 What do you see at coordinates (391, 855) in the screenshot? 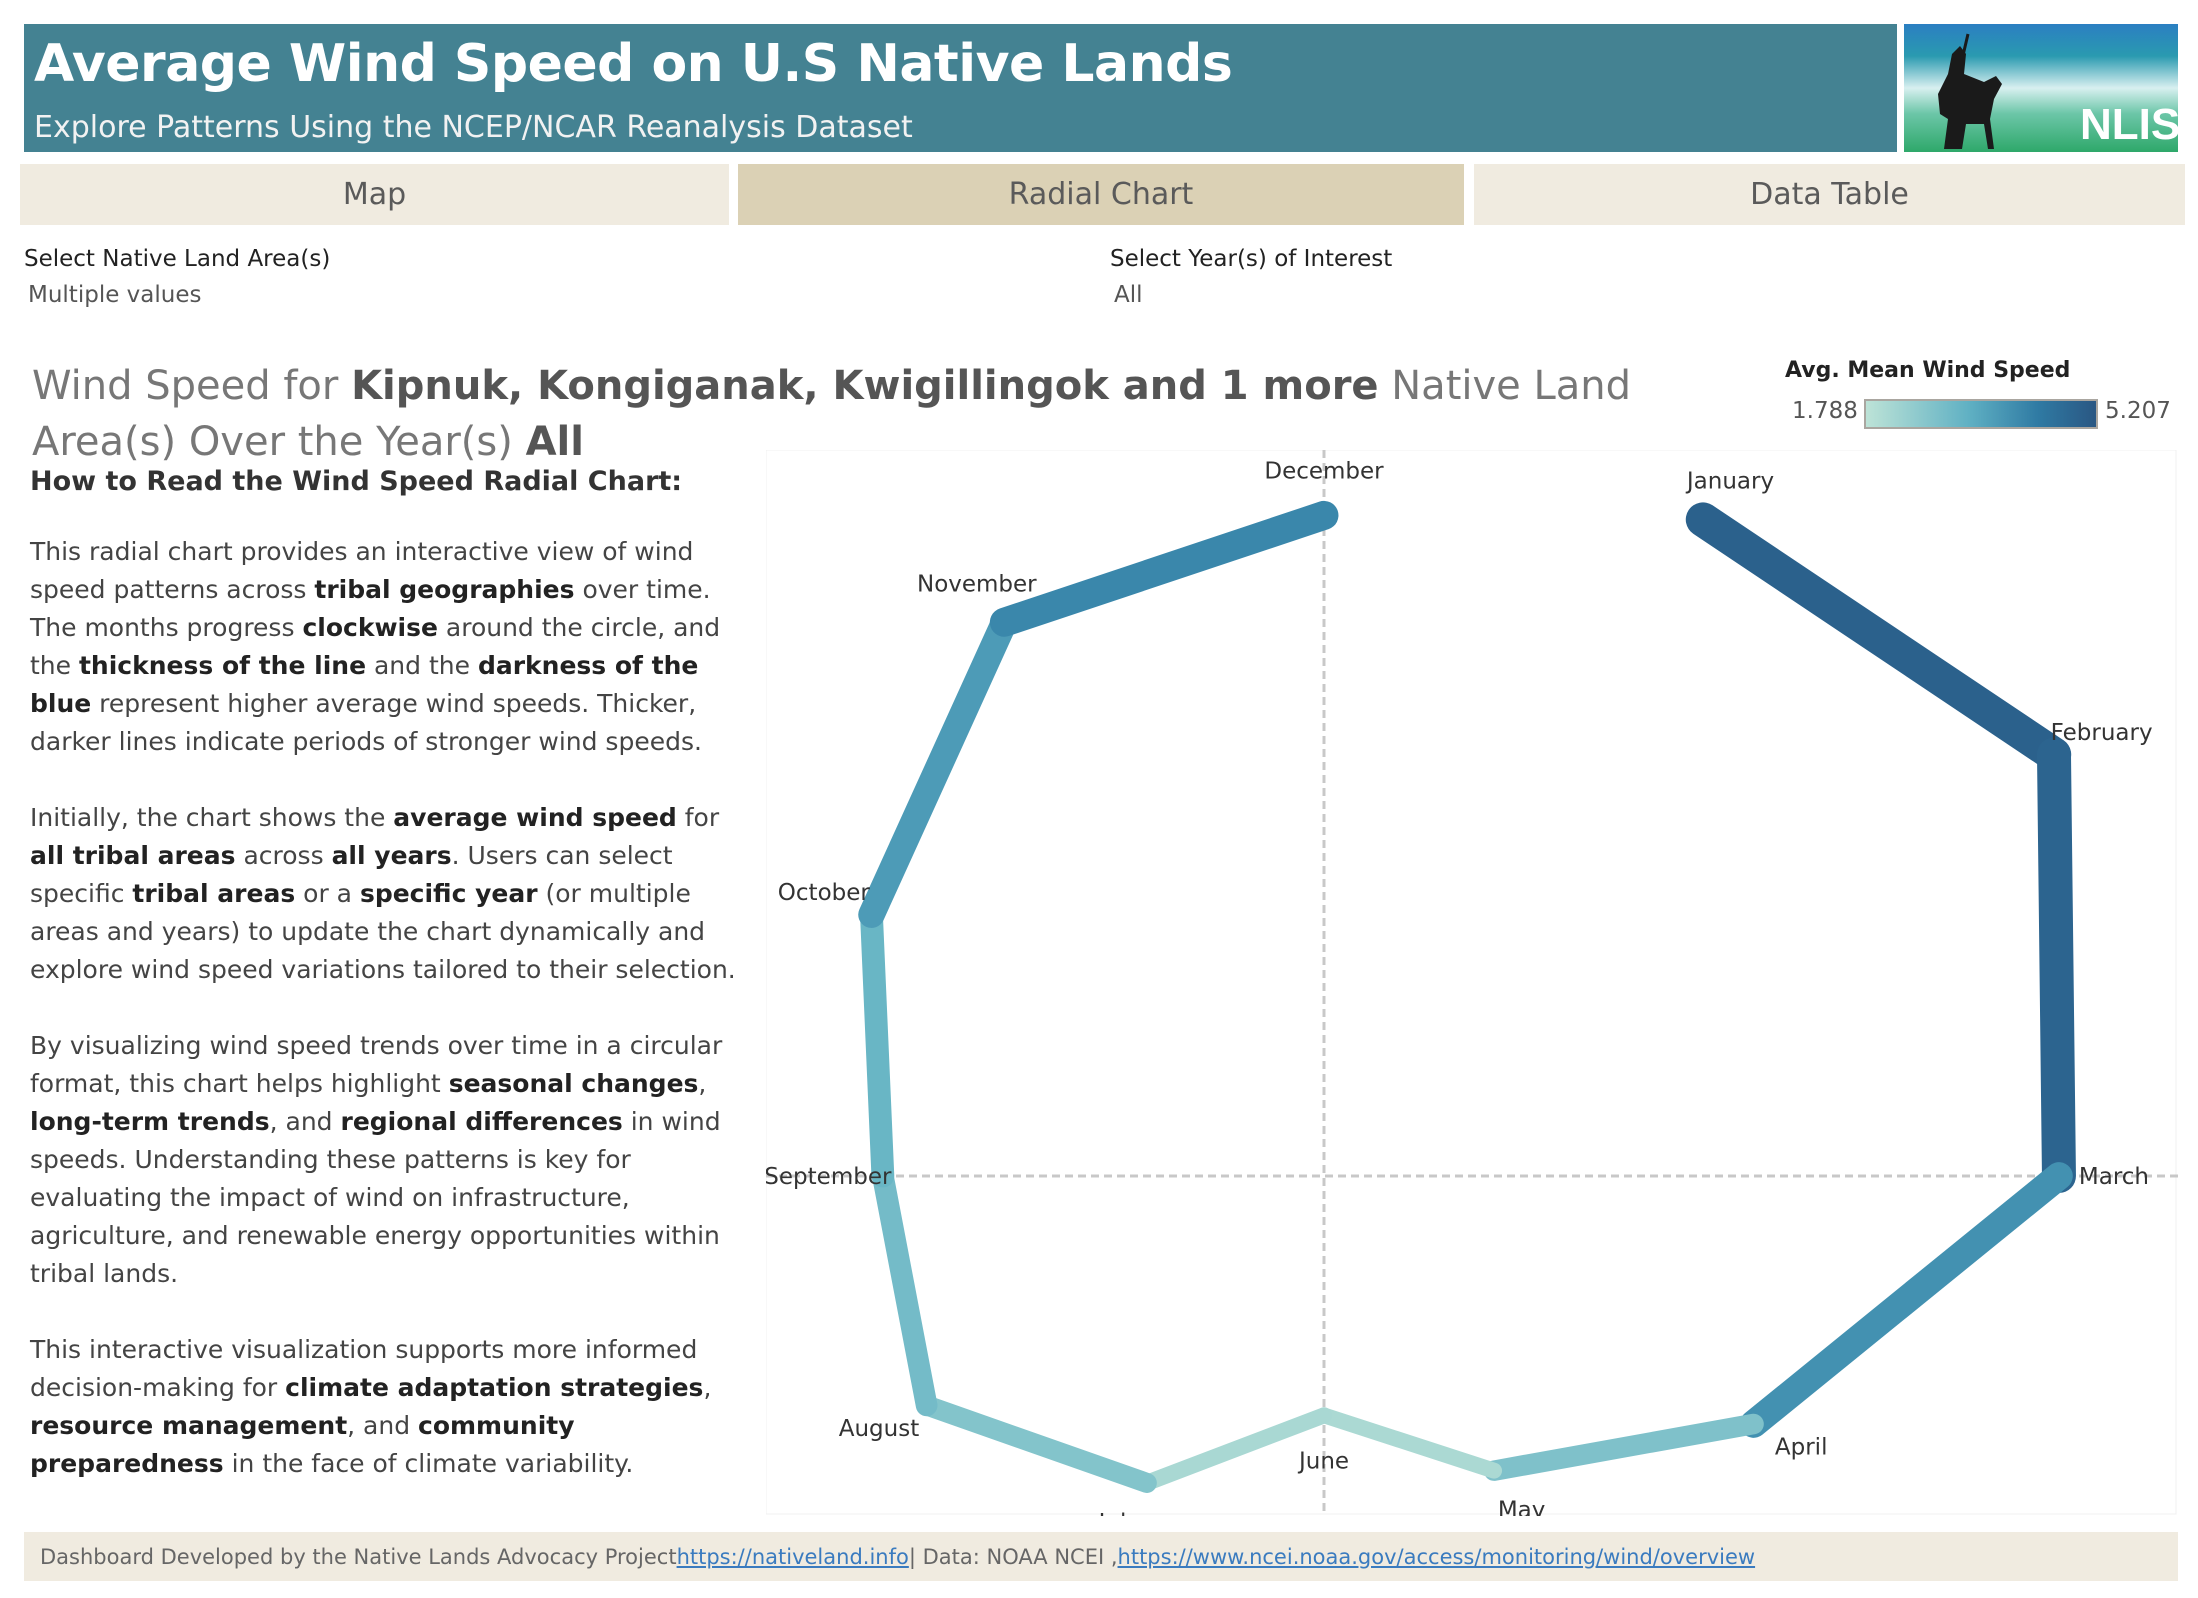
I see `emphasis-text: all years` at bounding box center [391, 855].